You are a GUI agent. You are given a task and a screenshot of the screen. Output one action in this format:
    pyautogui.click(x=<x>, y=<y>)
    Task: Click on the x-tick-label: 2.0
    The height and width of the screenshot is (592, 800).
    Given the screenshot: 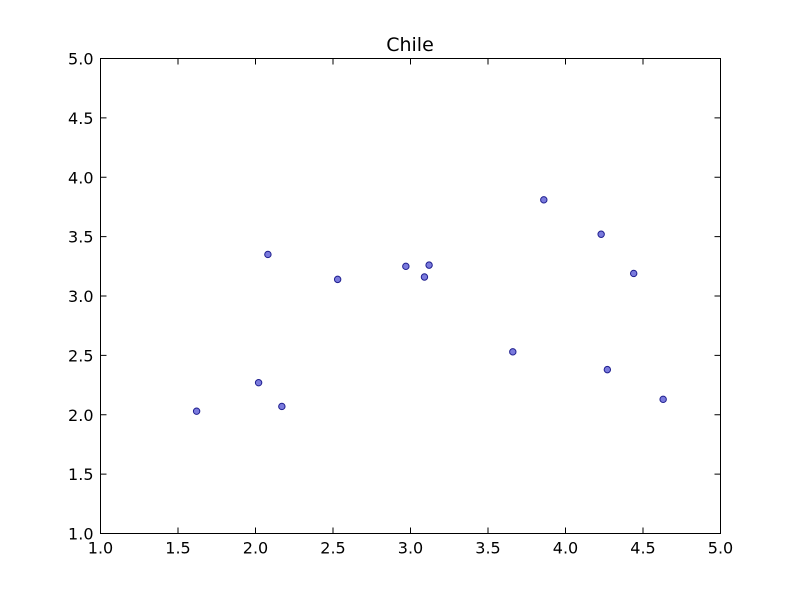 What is the action you would take?
    pyautogui.click(x=255, y=548)
    